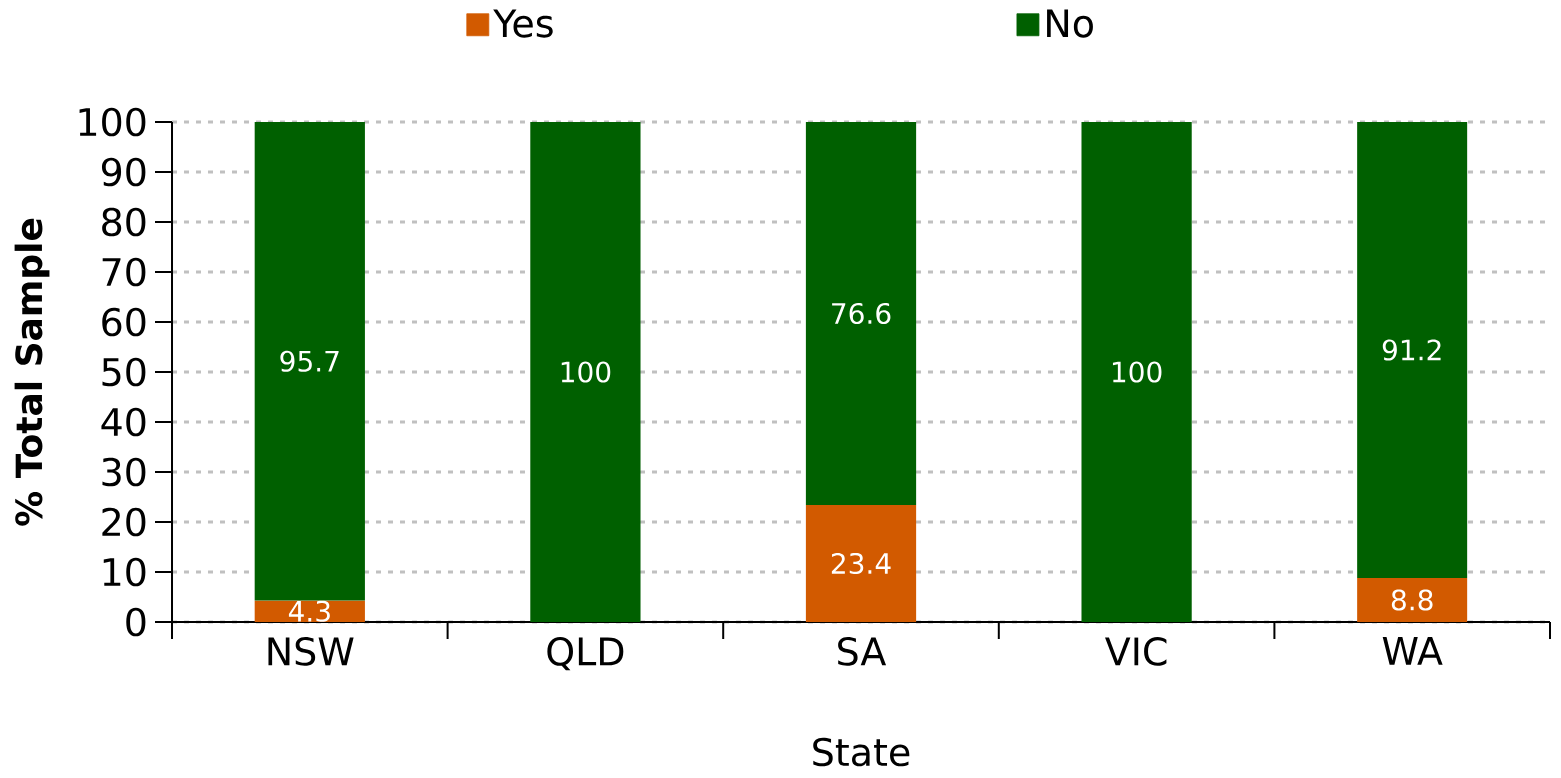  Describe the element at coordinates (32, 372) in the screenshot. I see `y-axis-title: % Total Sample` at that location.